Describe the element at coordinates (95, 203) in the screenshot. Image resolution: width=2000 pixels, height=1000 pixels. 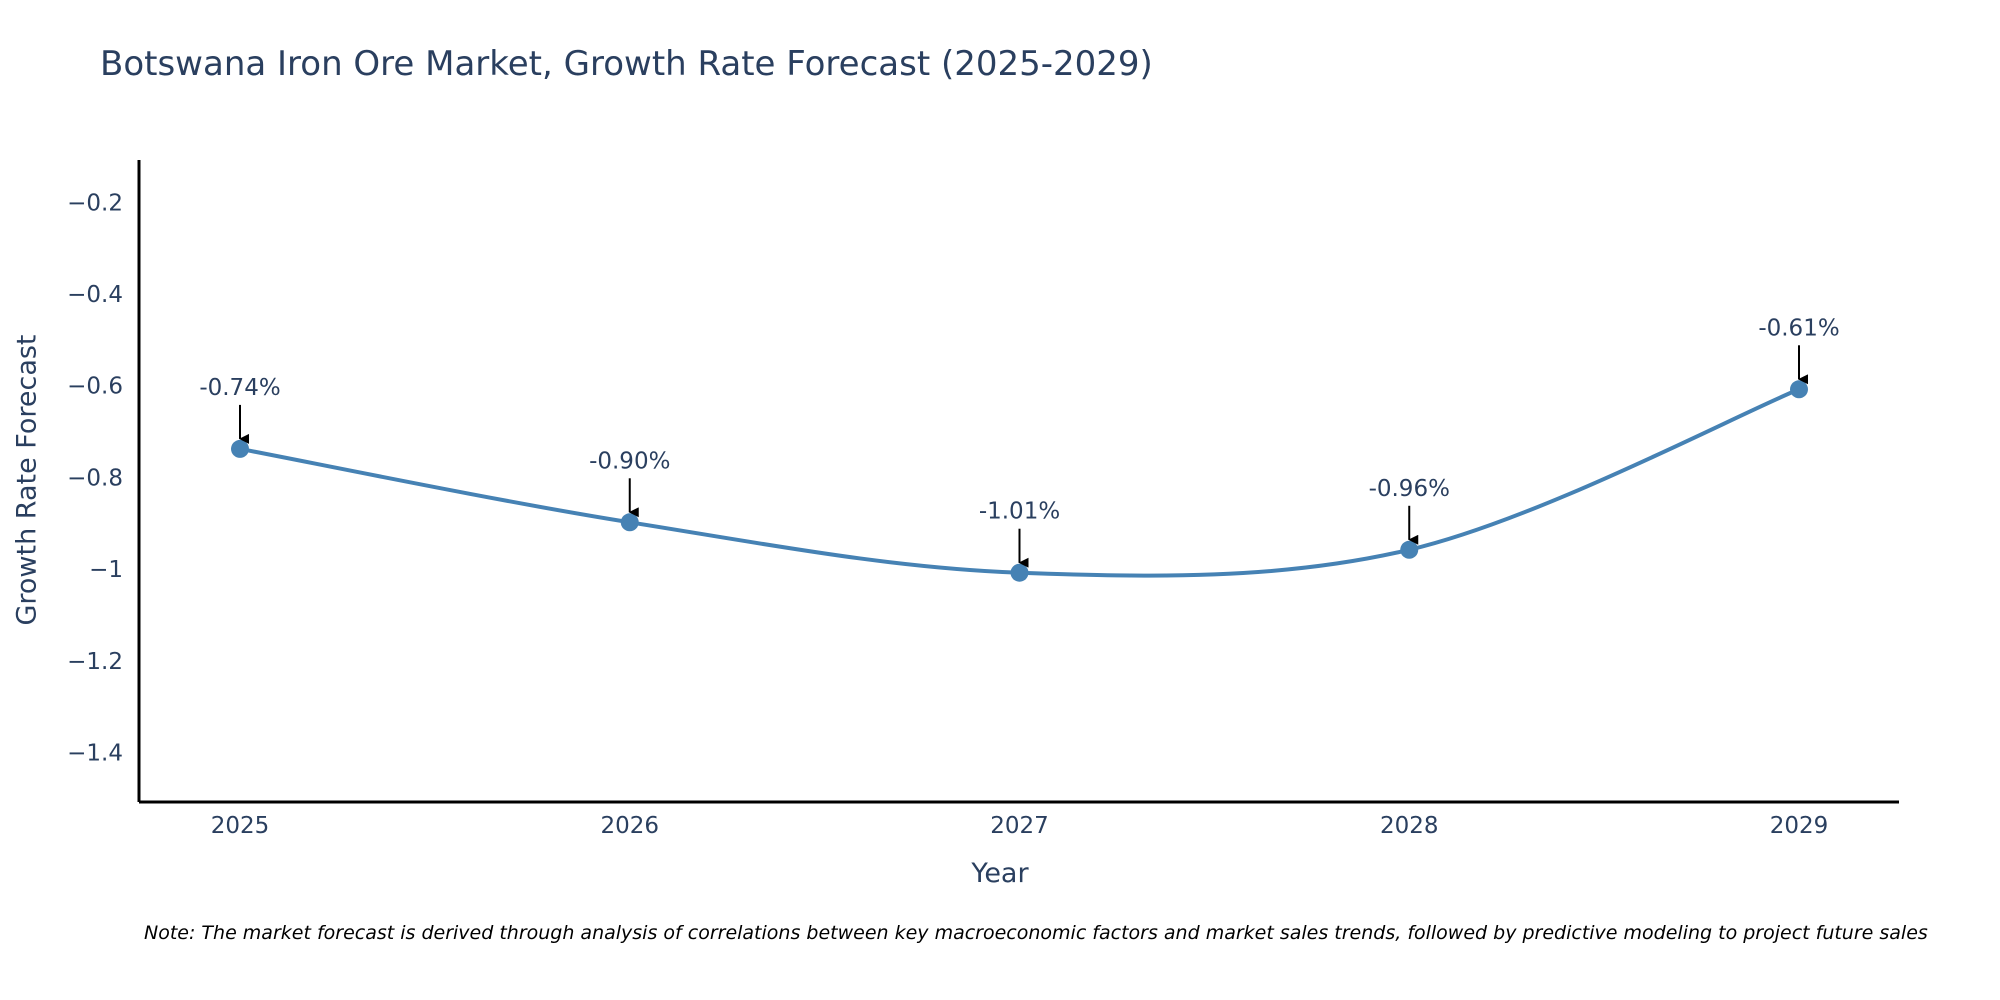
I see `y-tick-label: −0.2` at that location.